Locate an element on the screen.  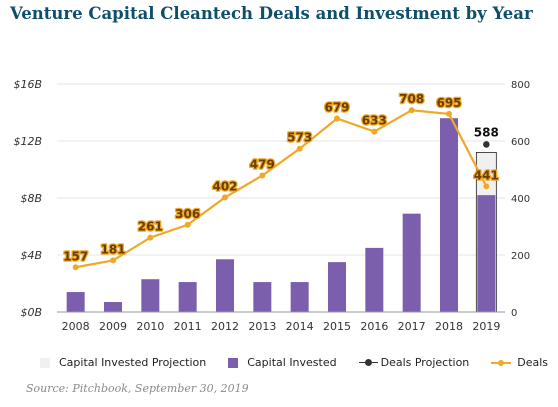
right-axis-tick-label: 800 is located at coordinates (520, 85).